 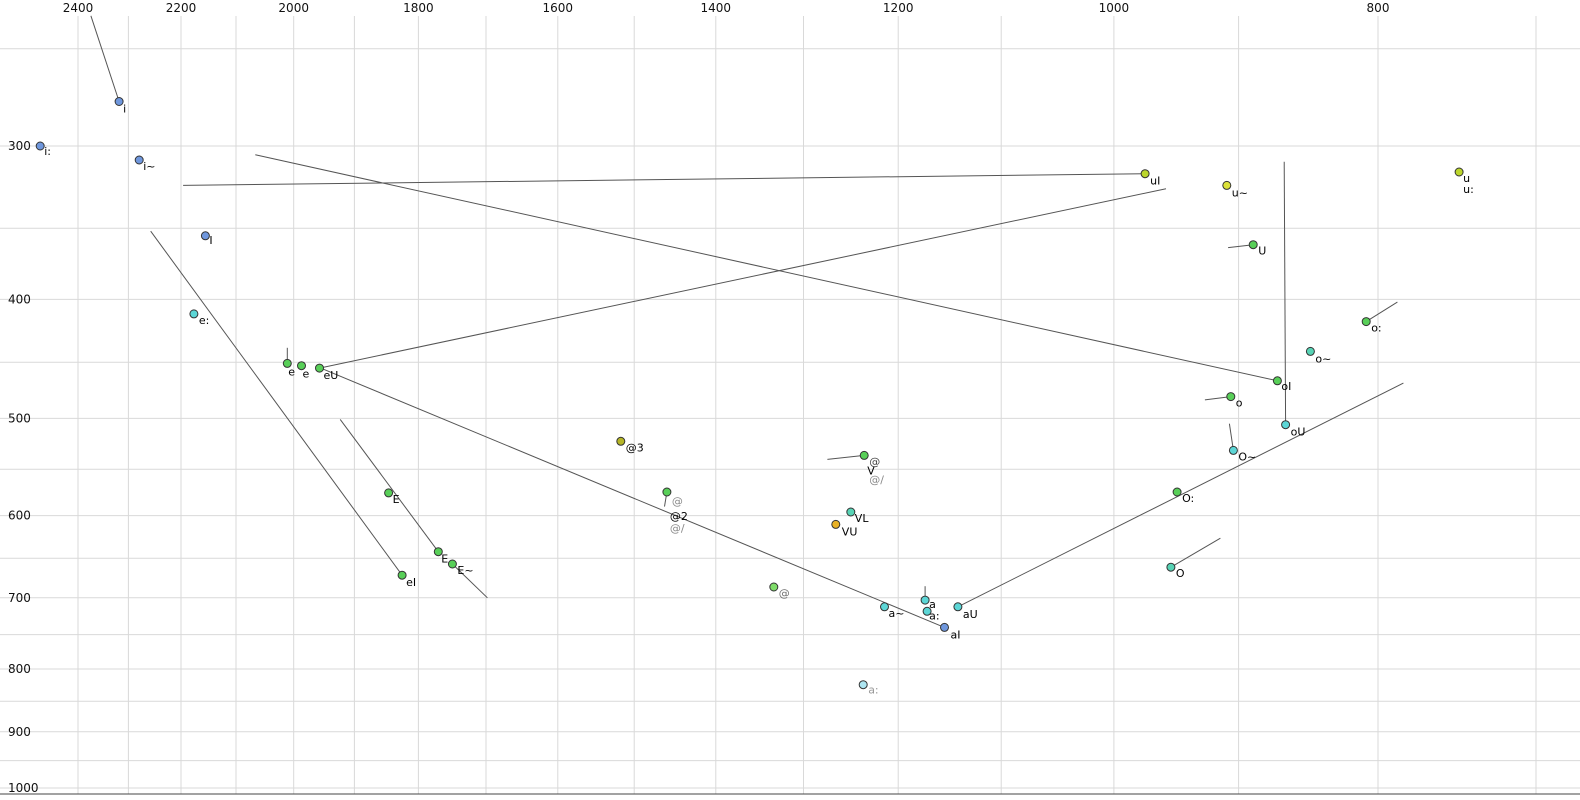 I want to click on vowel-tail-o-long, so click(x=1381, y=312).